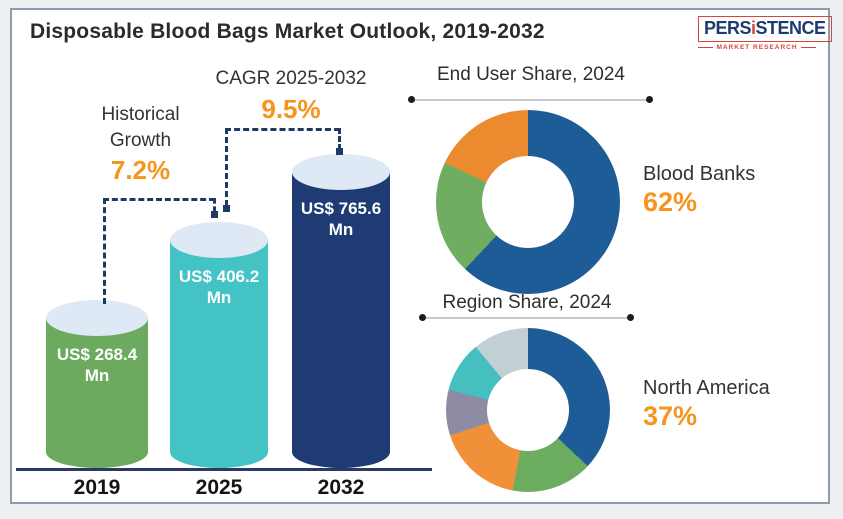 Image resolution: width=843 pixels, height=519 pixels. I want to click on bar-2032-value-line1: US$ 765.6, so click(341, 208).